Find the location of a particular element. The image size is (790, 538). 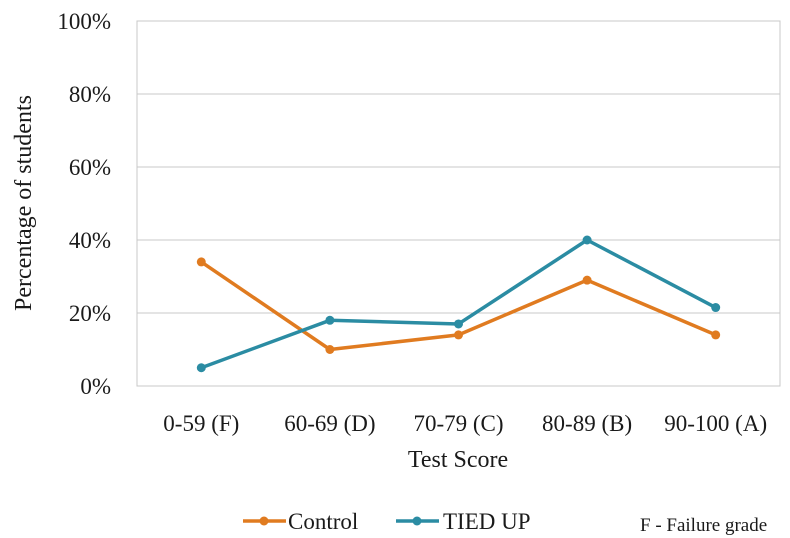

y-tick-label: 80% is located at coordinates (90, 94).